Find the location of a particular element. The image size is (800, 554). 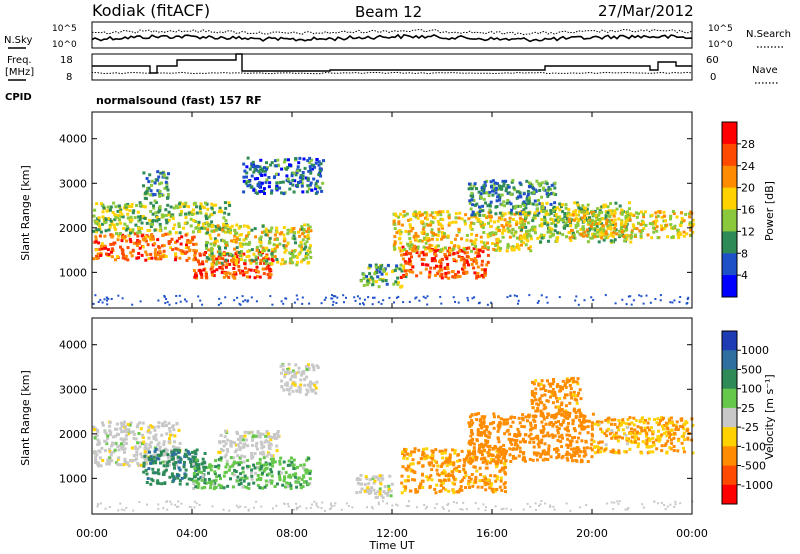

freq-tick-high: 18 is located at coordinates (66, 60).